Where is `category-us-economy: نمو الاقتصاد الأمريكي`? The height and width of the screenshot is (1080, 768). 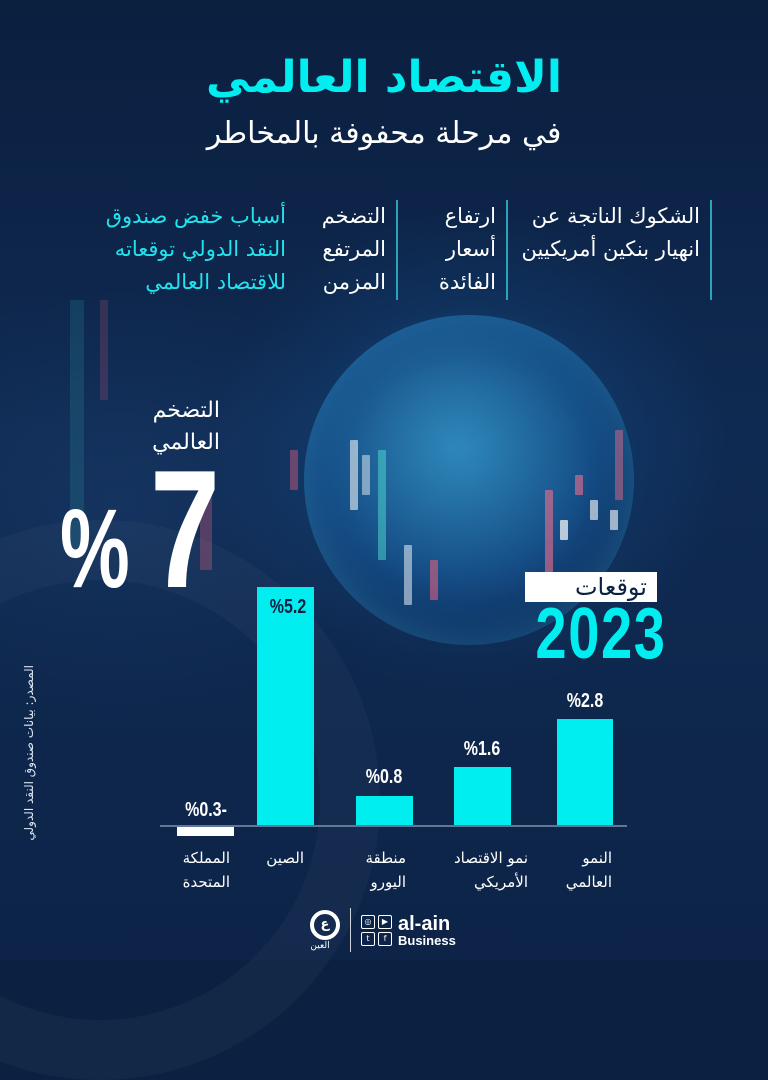
category-us-economy: نمو الاقتصاد الأمريكي is located at coordinates (490, 870).